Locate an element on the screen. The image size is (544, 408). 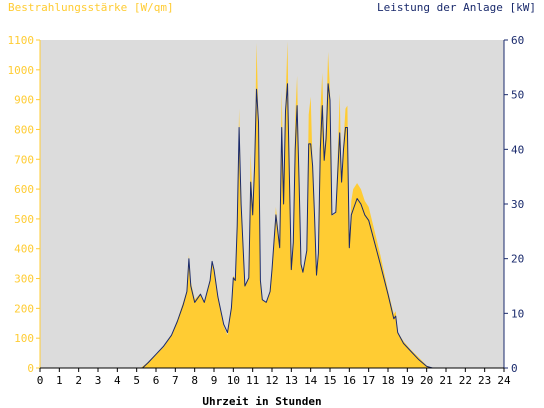
left-tick-label: 1100 is located at coordinates (21, 40).